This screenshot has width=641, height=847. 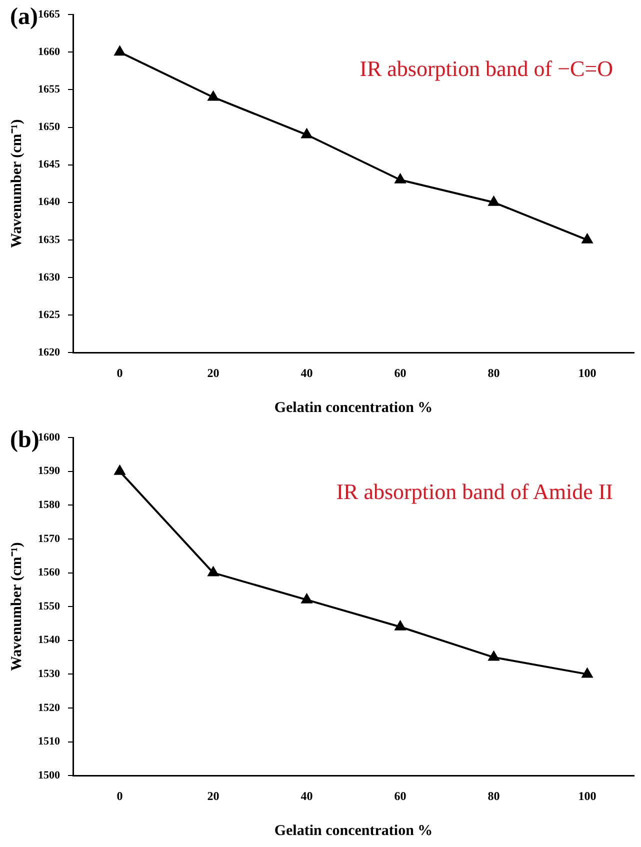 What do you see at coordinates (49, 90) in the screenshot?
I see `y-tick-label: 1655` at bounding box center [49, 90].